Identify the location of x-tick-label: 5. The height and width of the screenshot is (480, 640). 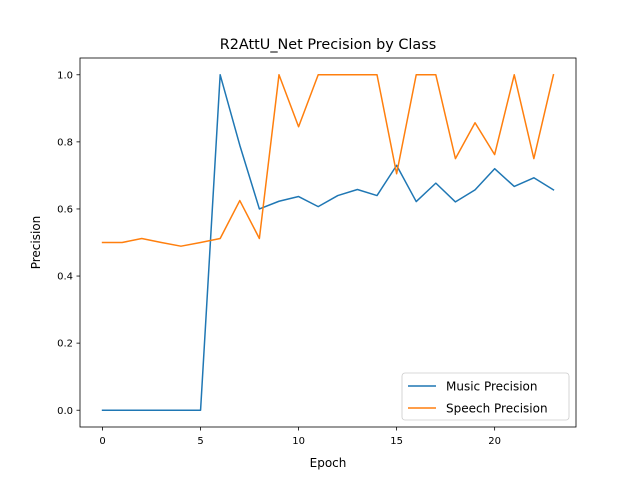
(200, 441).